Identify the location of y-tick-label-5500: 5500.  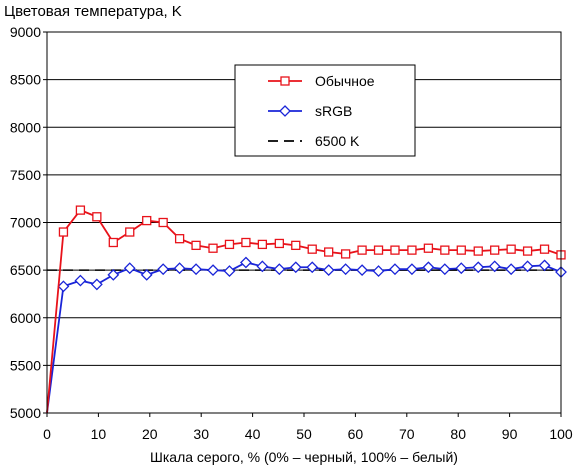
(25, 365).